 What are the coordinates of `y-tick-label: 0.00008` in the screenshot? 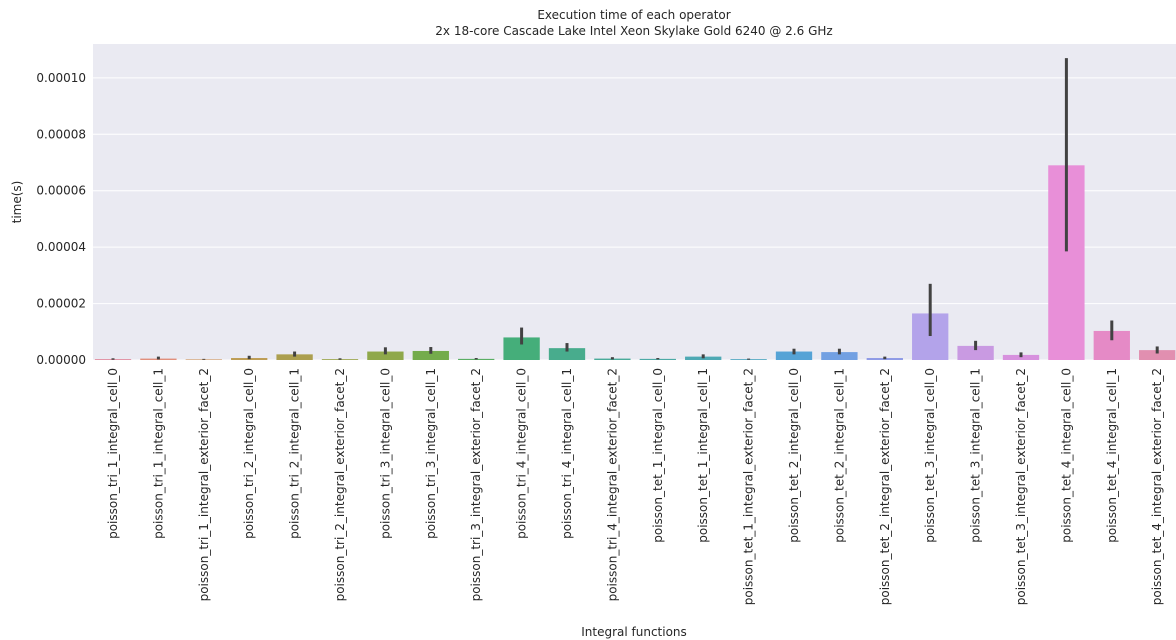 It's located at (61, 134).